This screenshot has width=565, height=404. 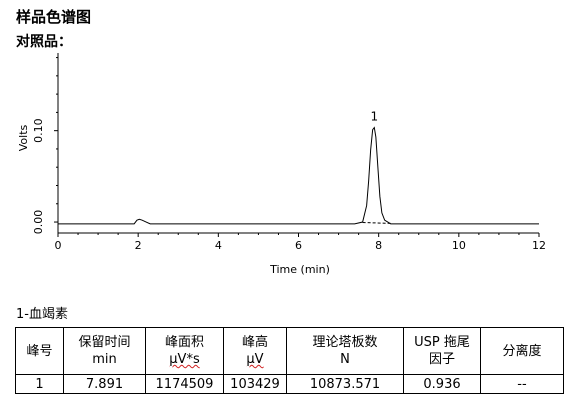 I want to click on x-axis-label: Time (min), so click(x=299, y=269).